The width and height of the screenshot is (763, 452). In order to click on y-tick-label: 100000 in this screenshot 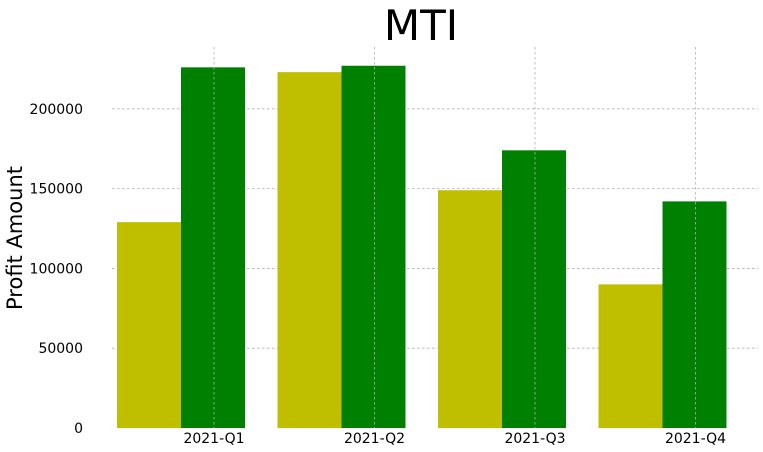, I will do `click(56, 269)`.